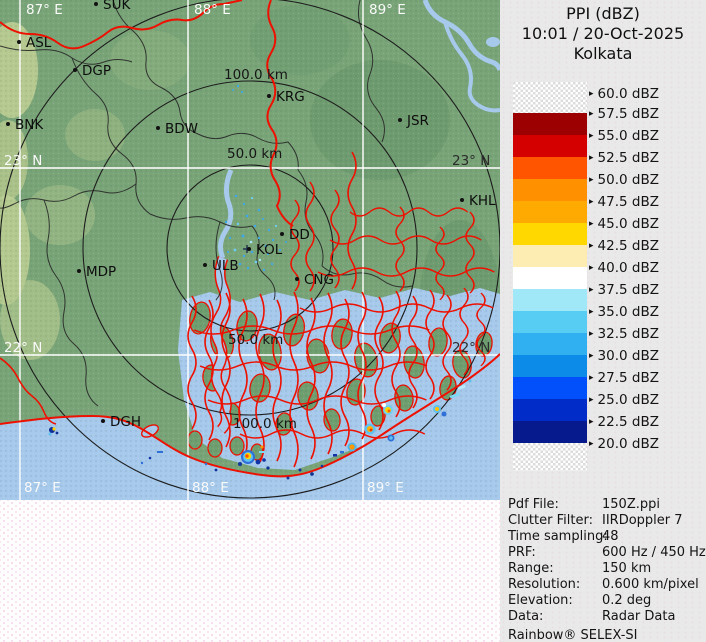 Image resolution: width=706 pixels, height=642 pixels. Describe the element at coordinates (628, 179) in the screenshot. I see `legend-label-text: 50.0 dBZ` at that location.